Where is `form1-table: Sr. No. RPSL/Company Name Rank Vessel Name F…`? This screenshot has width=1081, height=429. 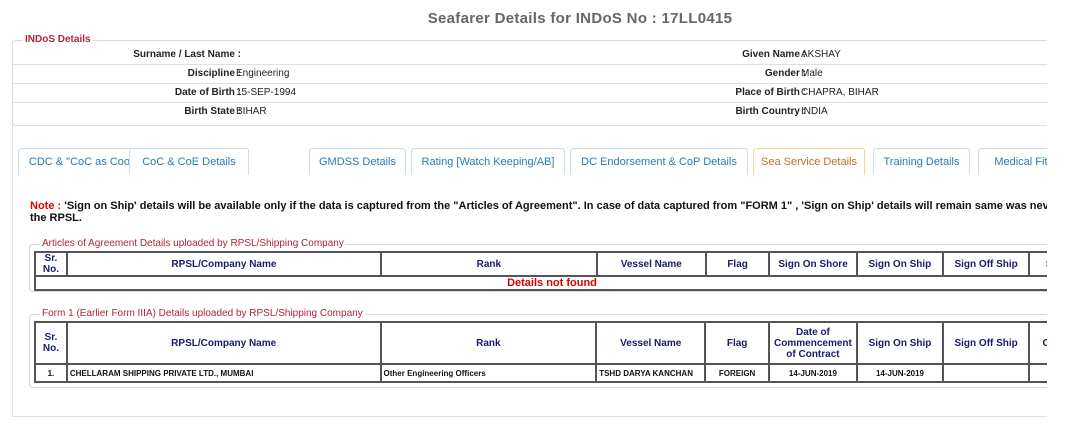
form1-table: Sr. No. RPSL/Company Name Rank Vessel Name F… is located at coordinates (540, 352).